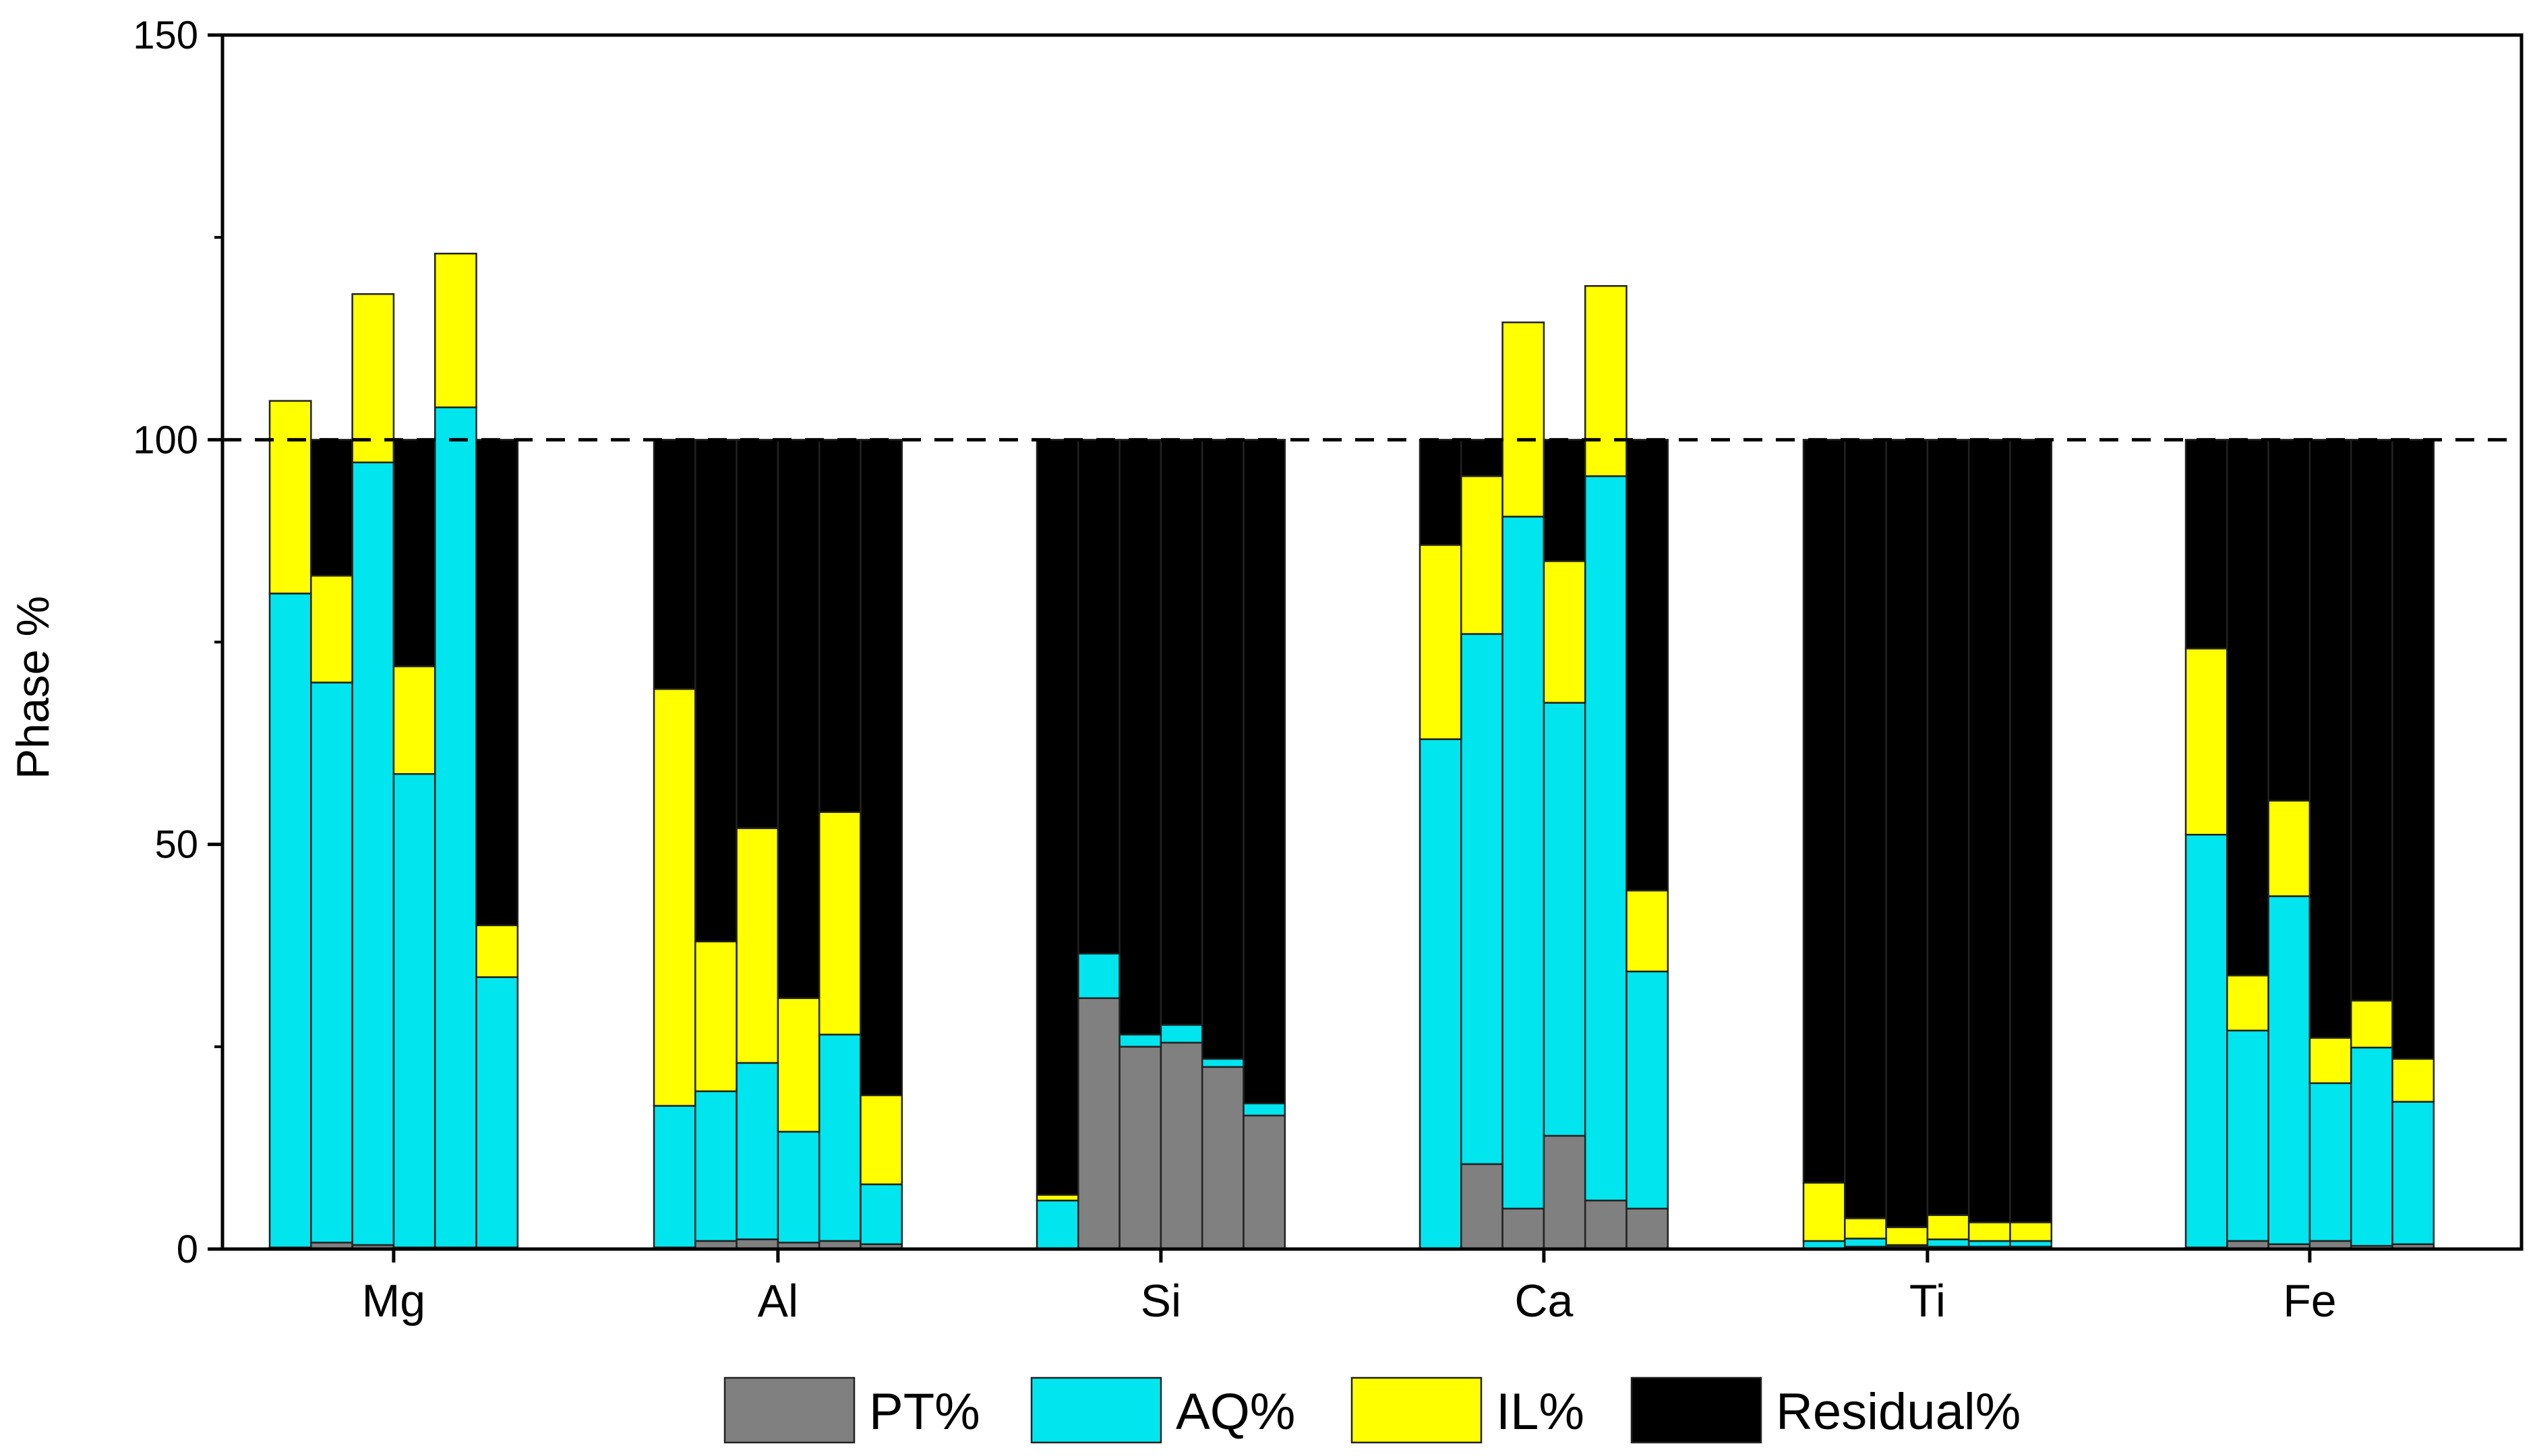 This screenshot has width=2535, height=1456. Describe the element at coordinates (778, 1301) in the screenshot. I see `x-category-label-al: Al` at that location.